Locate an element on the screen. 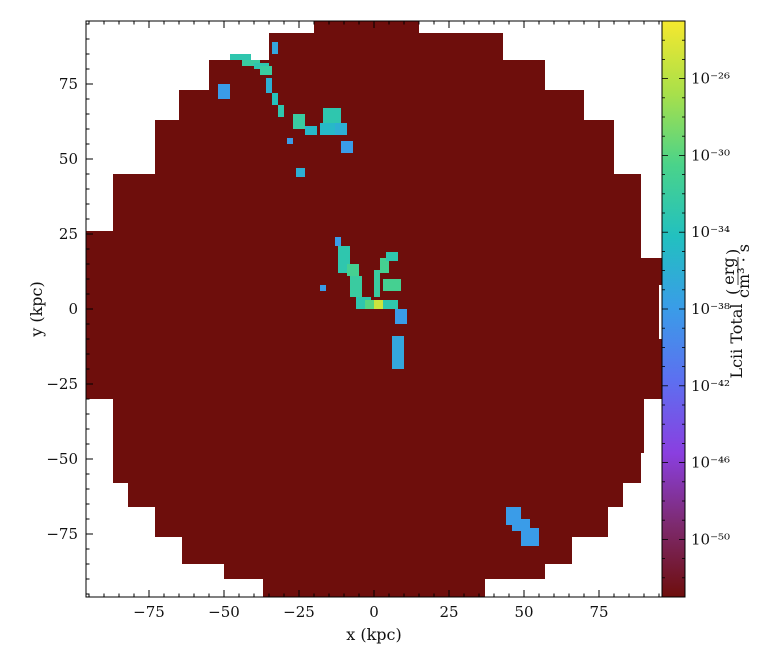  colorbar-label-text: Lcii Total is located at coordinates (736, 340).